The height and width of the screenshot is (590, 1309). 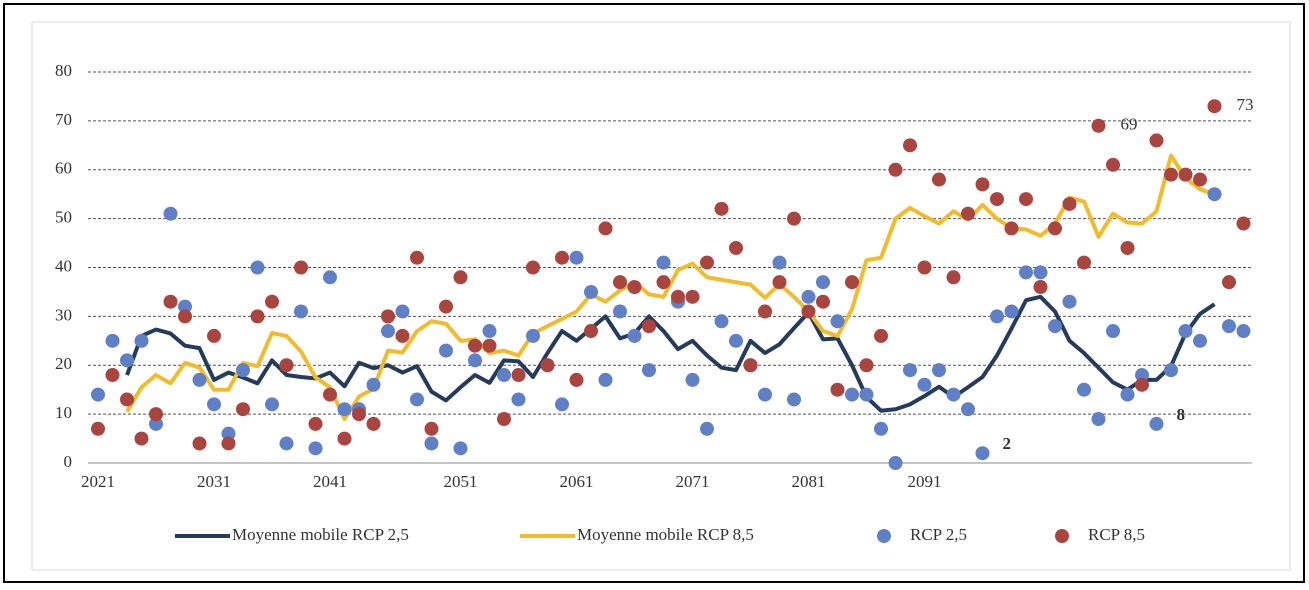 I want to click on x-tick-label: 2021, so click(x=98, y=481).